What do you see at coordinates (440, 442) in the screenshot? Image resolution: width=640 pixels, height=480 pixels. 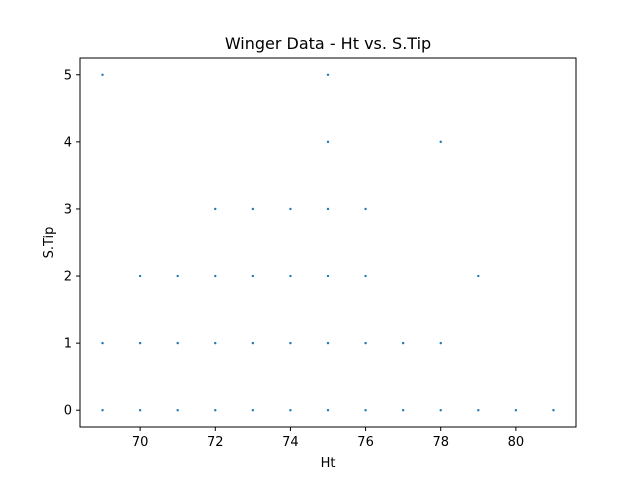 I see `x-tick-label: 78` at bounding box center [440, 442].